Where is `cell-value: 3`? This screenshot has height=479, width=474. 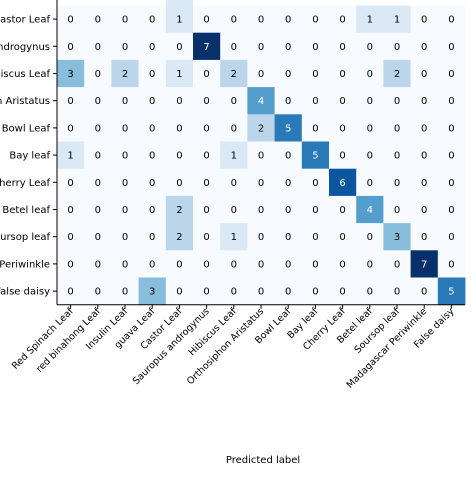 cell-value: 3 is located at coordinates (152, 292).